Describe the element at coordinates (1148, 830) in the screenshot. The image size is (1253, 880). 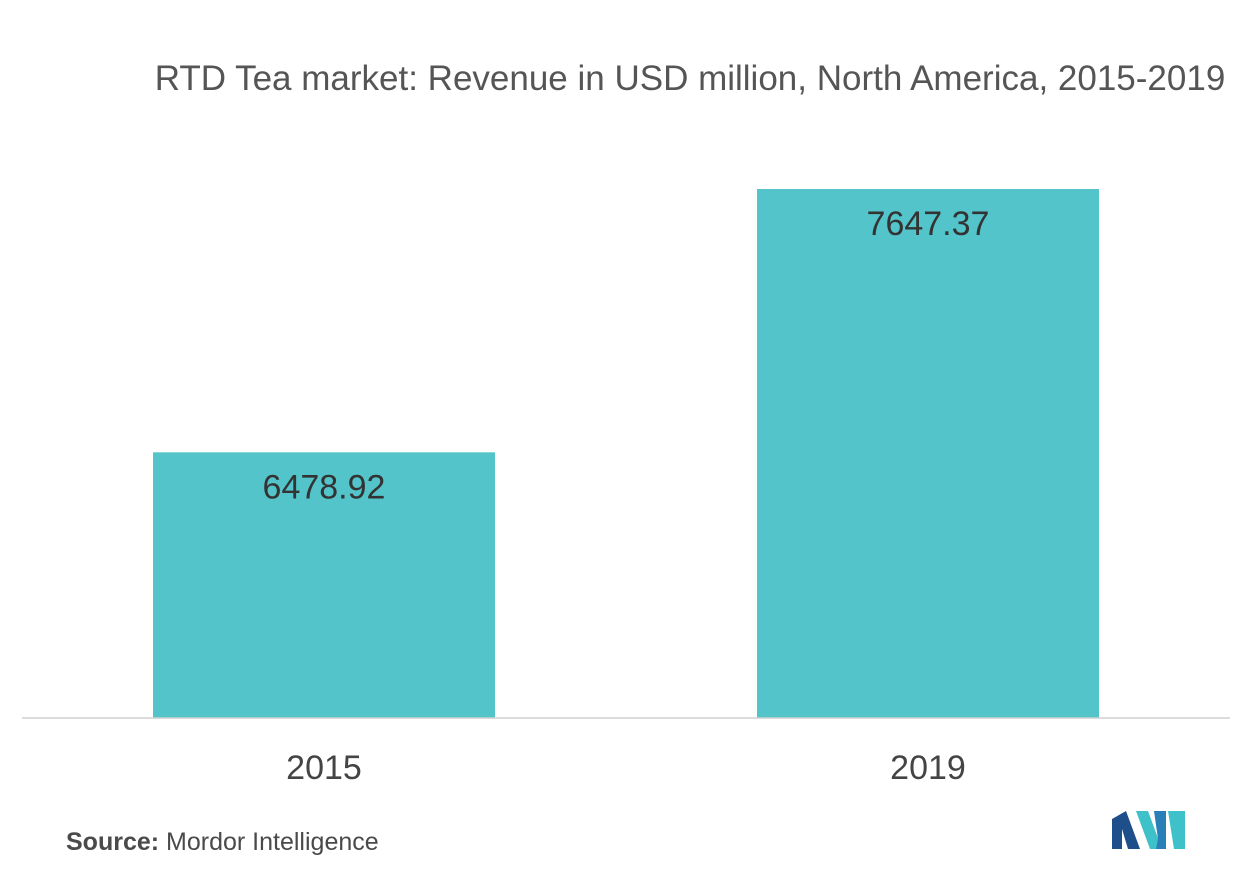
I see `mordor-intelligence-logo-icon` at that location.